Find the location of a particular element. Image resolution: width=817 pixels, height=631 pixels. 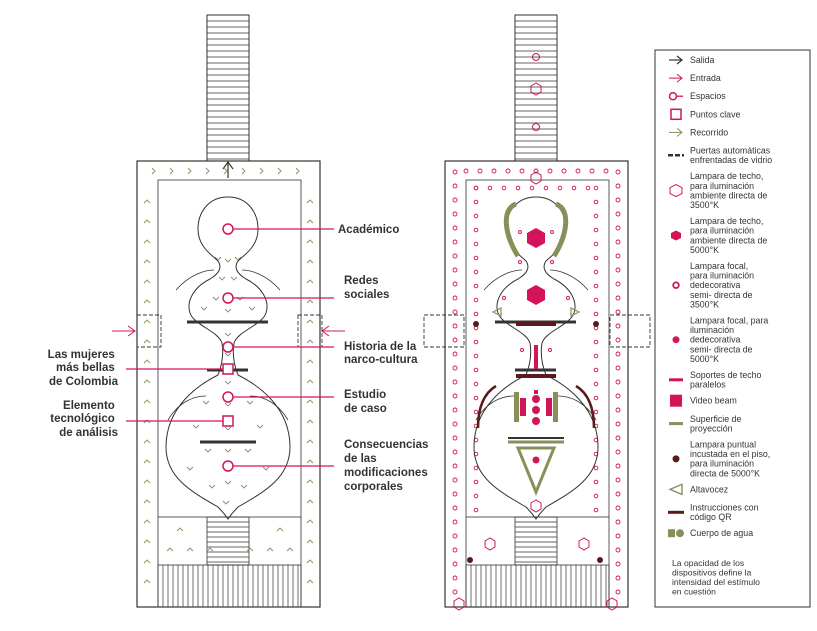

legend-item: Video beam is located at coordinates (713, 401).